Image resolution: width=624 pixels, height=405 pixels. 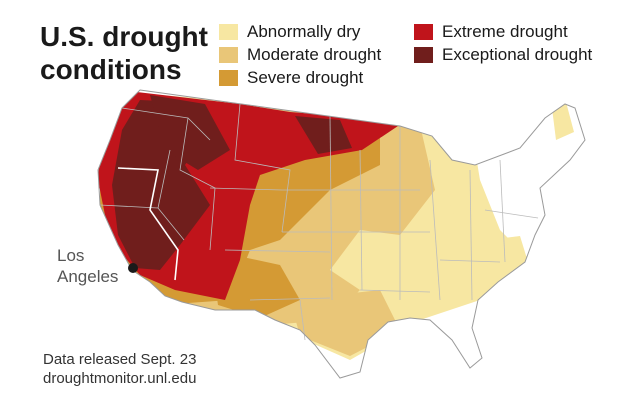 I want to click on legend-item-abnormally-dry: Abnormally dry, so click(x=300, y=31).